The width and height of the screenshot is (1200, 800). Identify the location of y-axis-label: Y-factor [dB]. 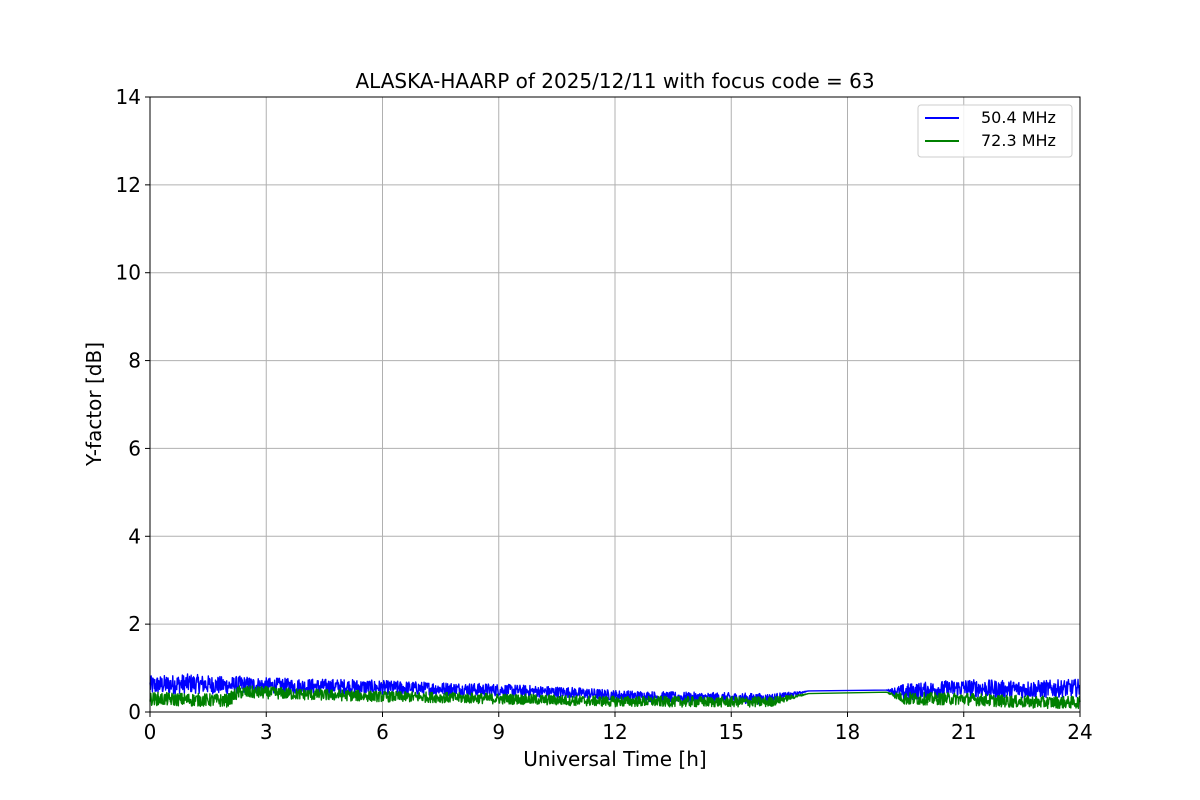
(94, 404).